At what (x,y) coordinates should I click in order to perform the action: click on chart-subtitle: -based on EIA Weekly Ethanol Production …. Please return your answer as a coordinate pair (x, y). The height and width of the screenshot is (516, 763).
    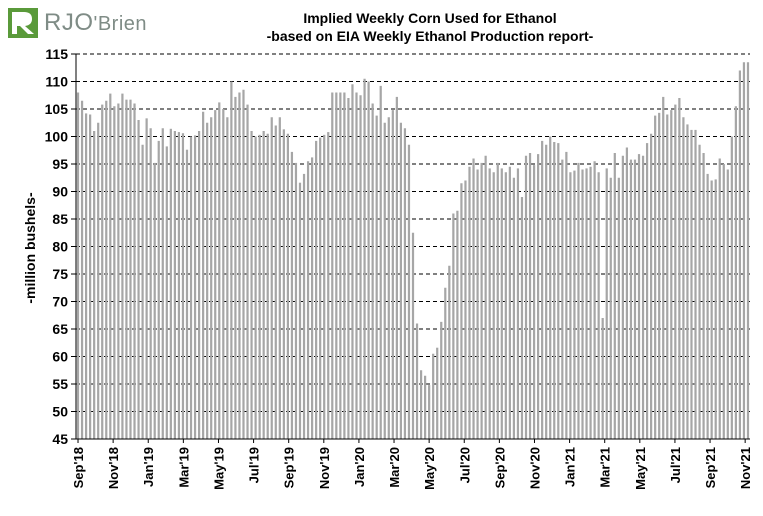
    Looking at the image, I should click on (430, 36).